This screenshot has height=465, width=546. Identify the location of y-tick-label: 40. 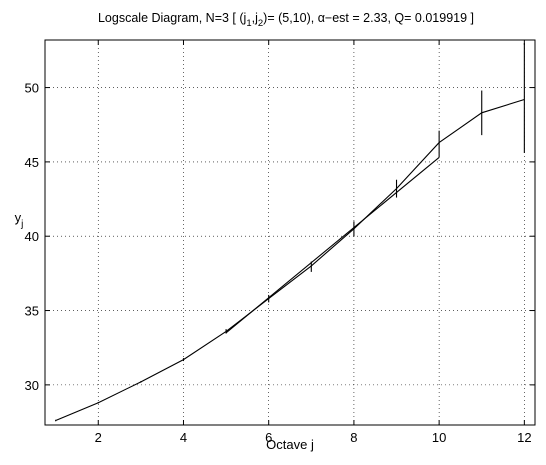
(32, 236).